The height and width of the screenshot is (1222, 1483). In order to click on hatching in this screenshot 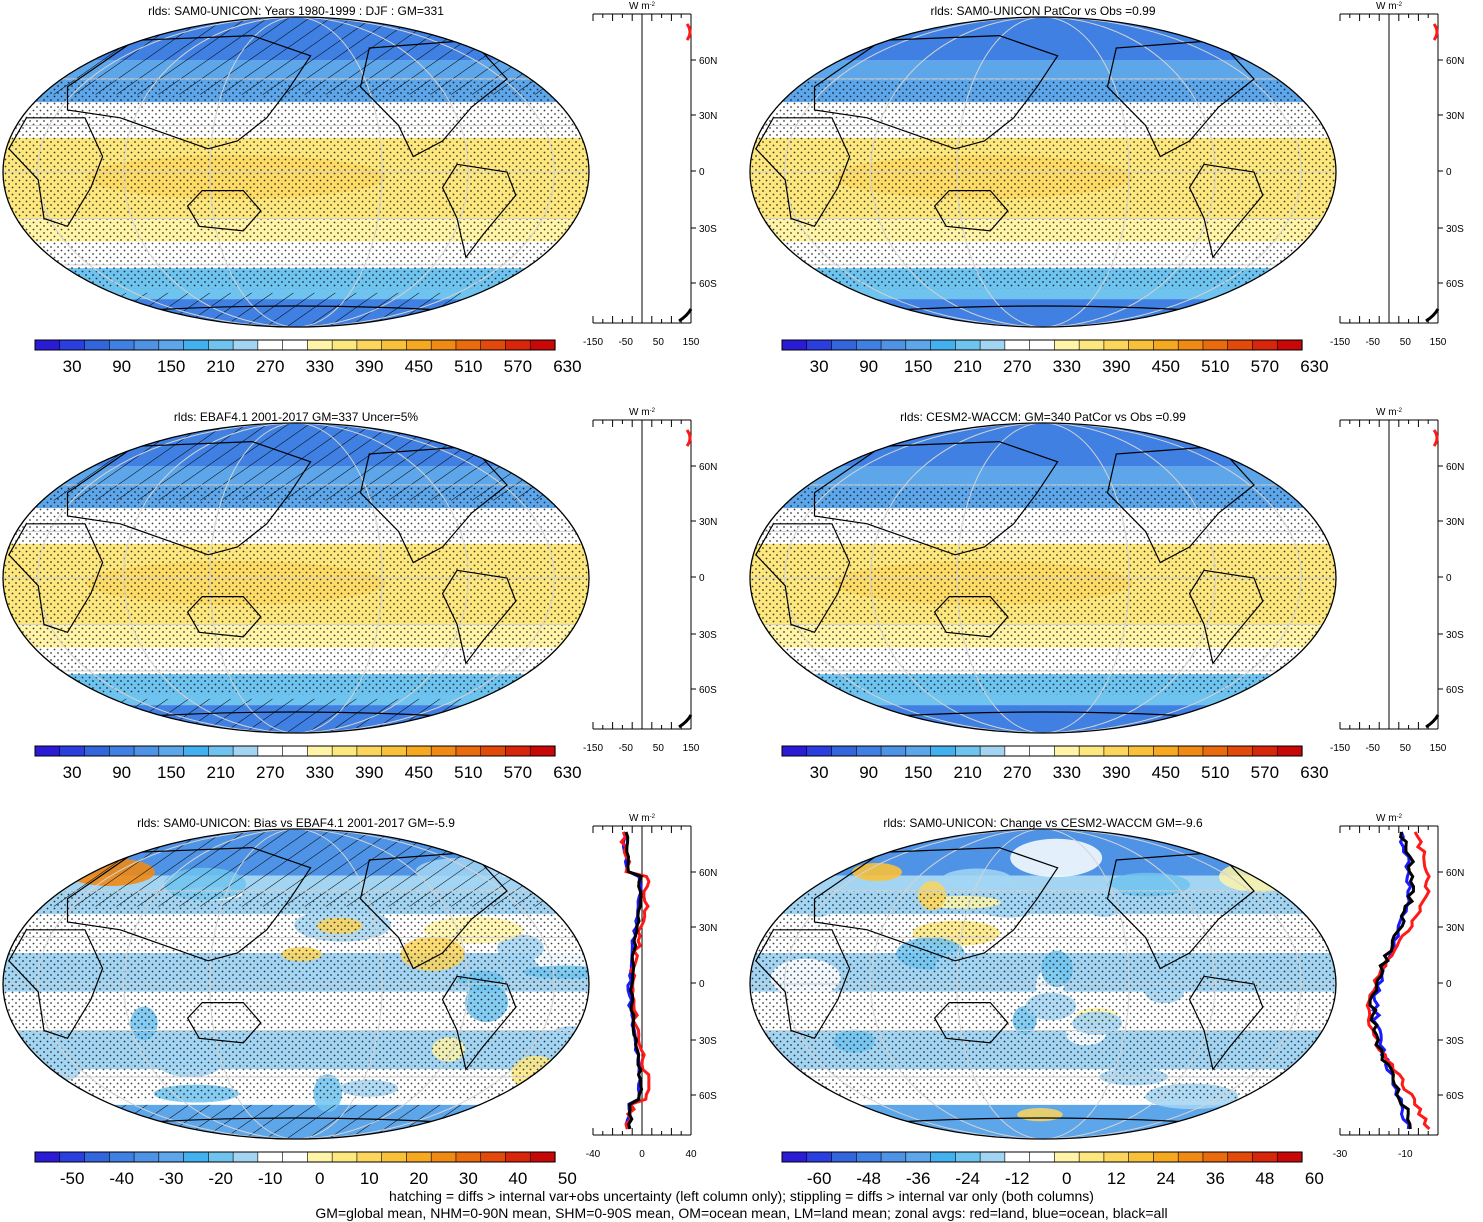, I will do `click(296, 462)`.